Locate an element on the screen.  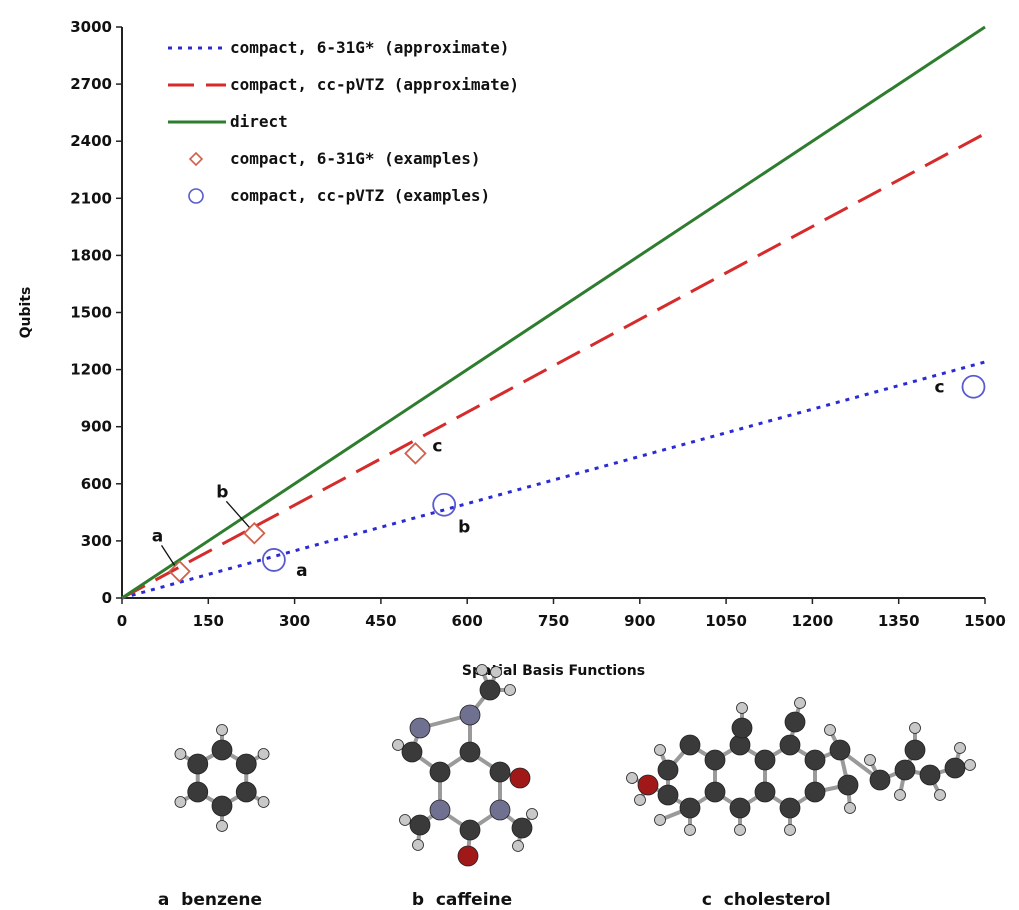
x-axis-title: Spatial Basis Functions is located at coordinates (553, 671).